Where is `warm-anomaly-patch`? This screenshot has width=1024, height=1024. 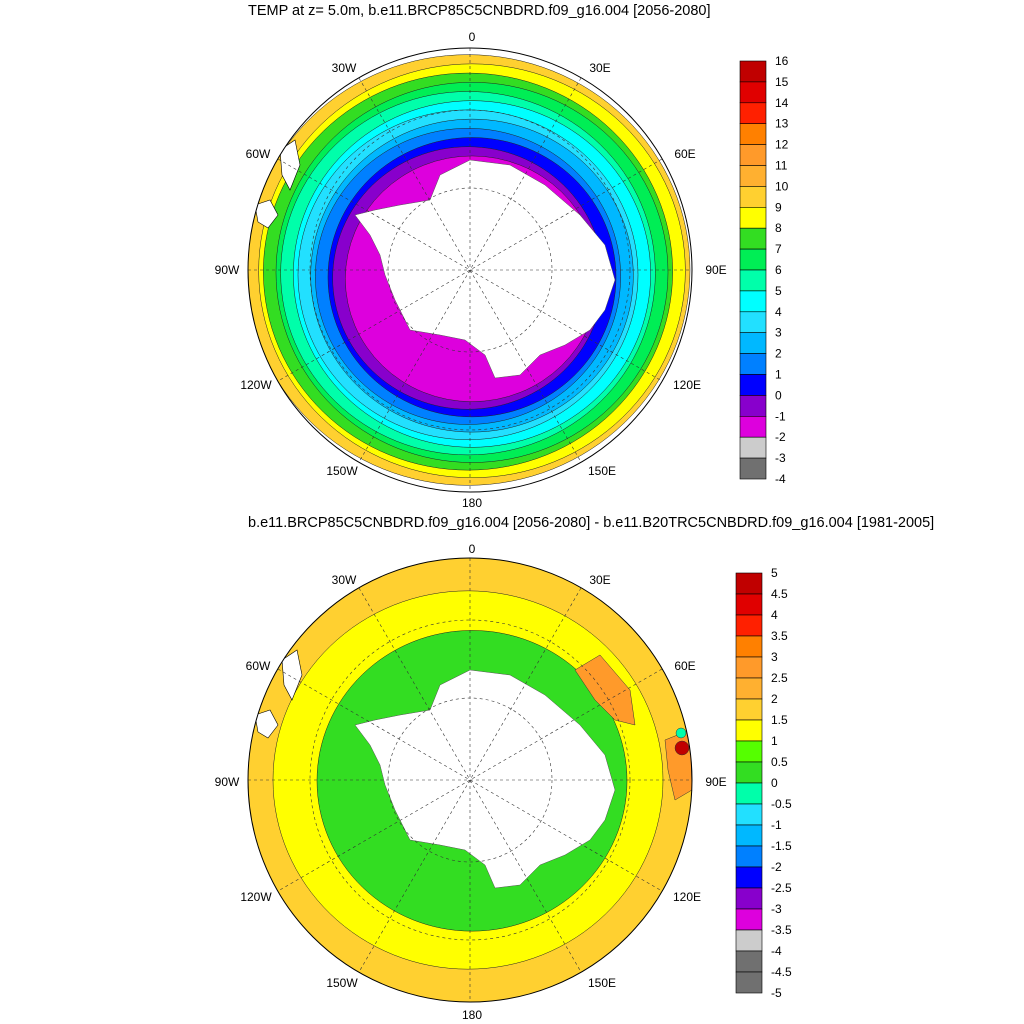
warm-anomaly-patch is located at coordinates (605, 690).